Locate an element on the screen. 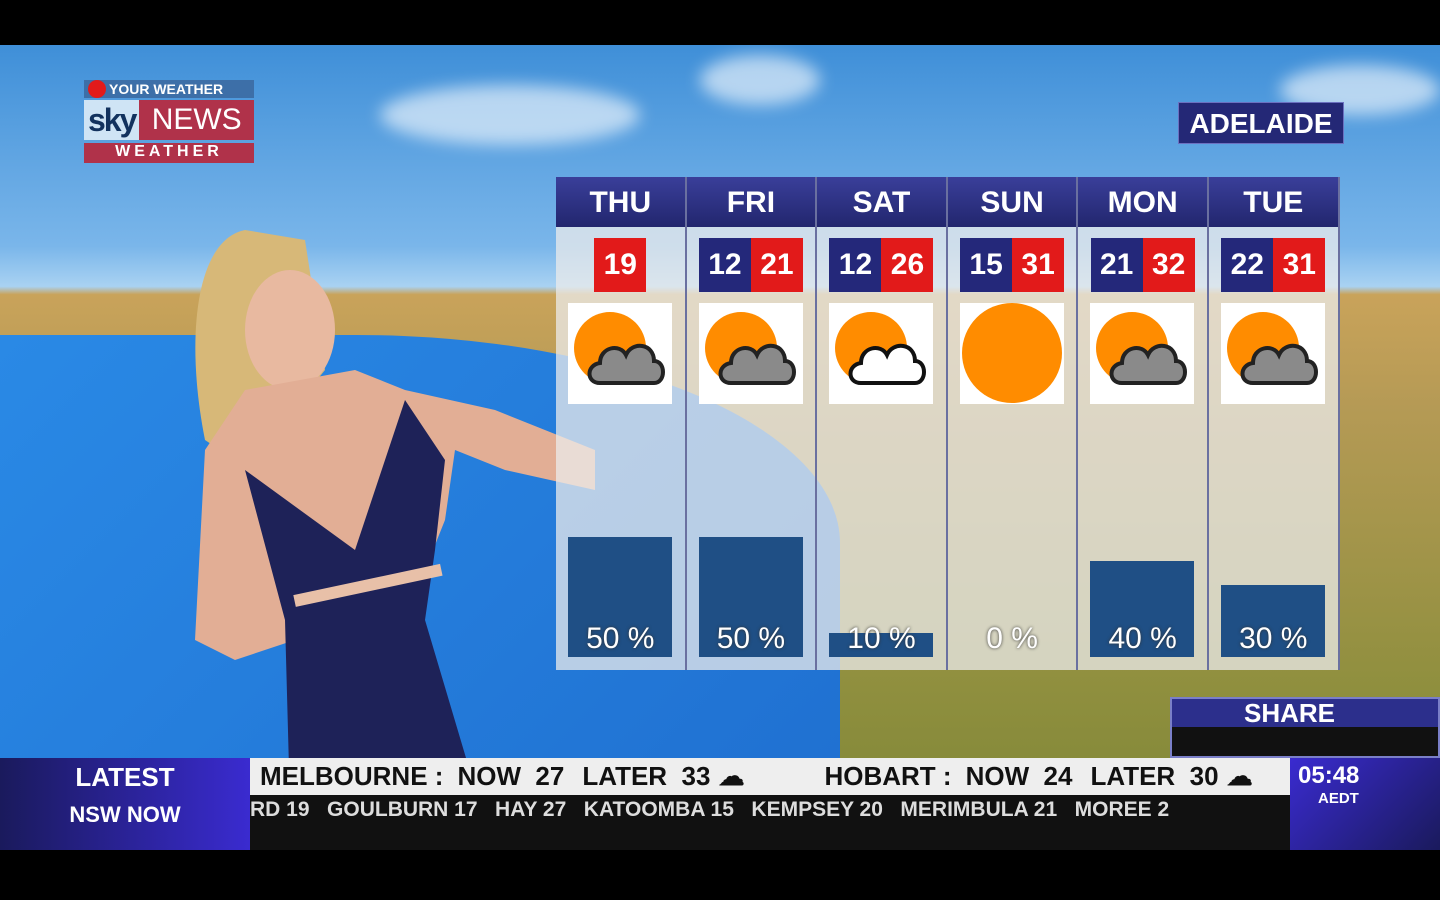 This screenshot has height=900, width=1440. ticker-city: MELBOURNE : is located at coordinates (352, 776).